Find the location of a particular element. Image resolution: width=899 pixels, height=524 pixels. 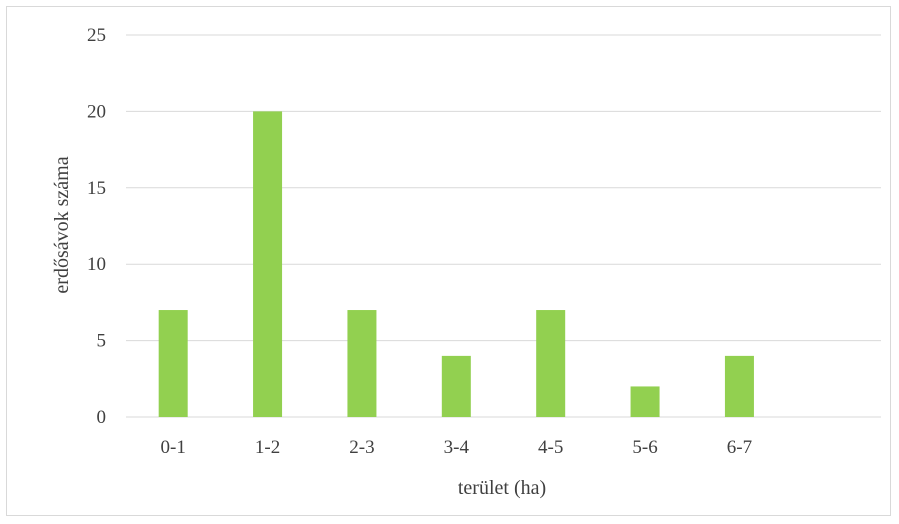

y-tick-label: 10 is located at coordinates (96, 264).